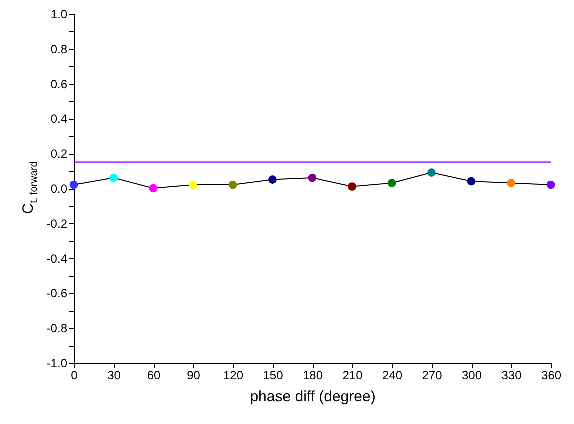  What do you see at coordinates (392, 375) in the screenshot?
I see `x-tick-label: 240` at bounding box center [392, 375].